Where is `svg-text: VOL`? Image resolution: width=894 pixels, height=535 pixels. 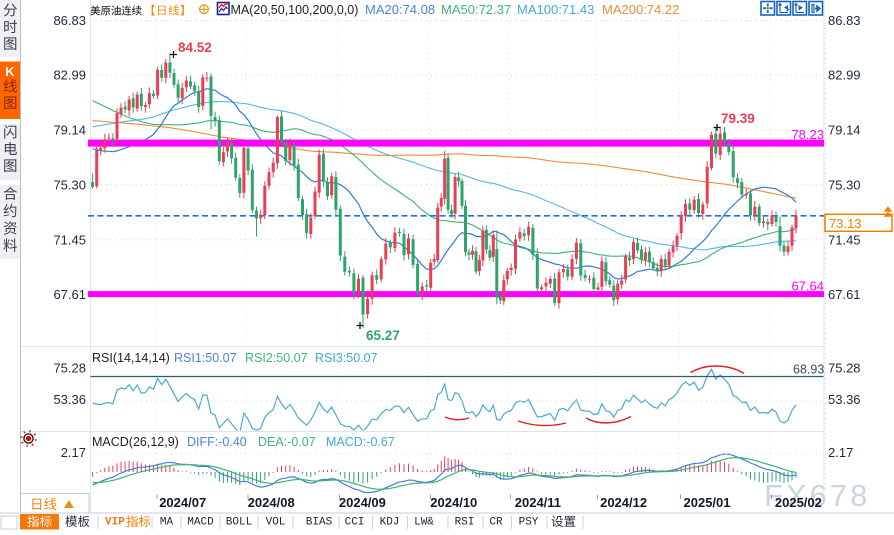 svg-text: VOL is located at coordinates (276, 523).